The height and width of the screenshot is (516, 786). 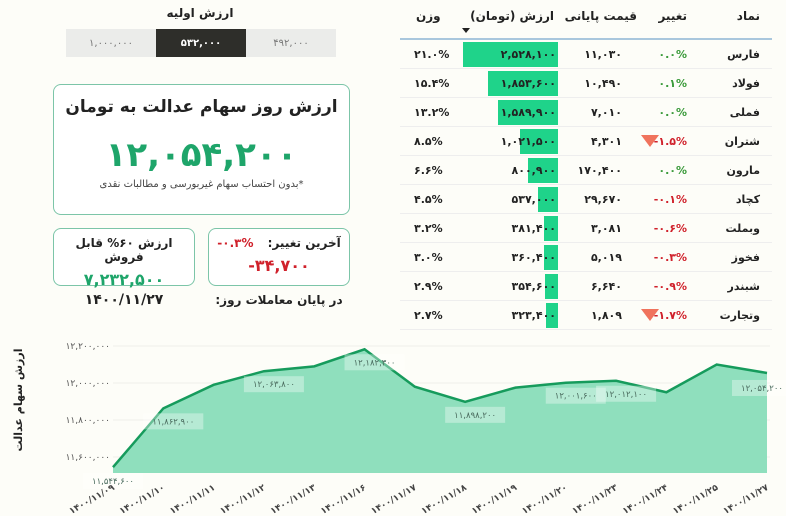 I want to click on y-tick-label: ۱۱,۸۰۰,۰۰۰, so click(x=88, y=421).